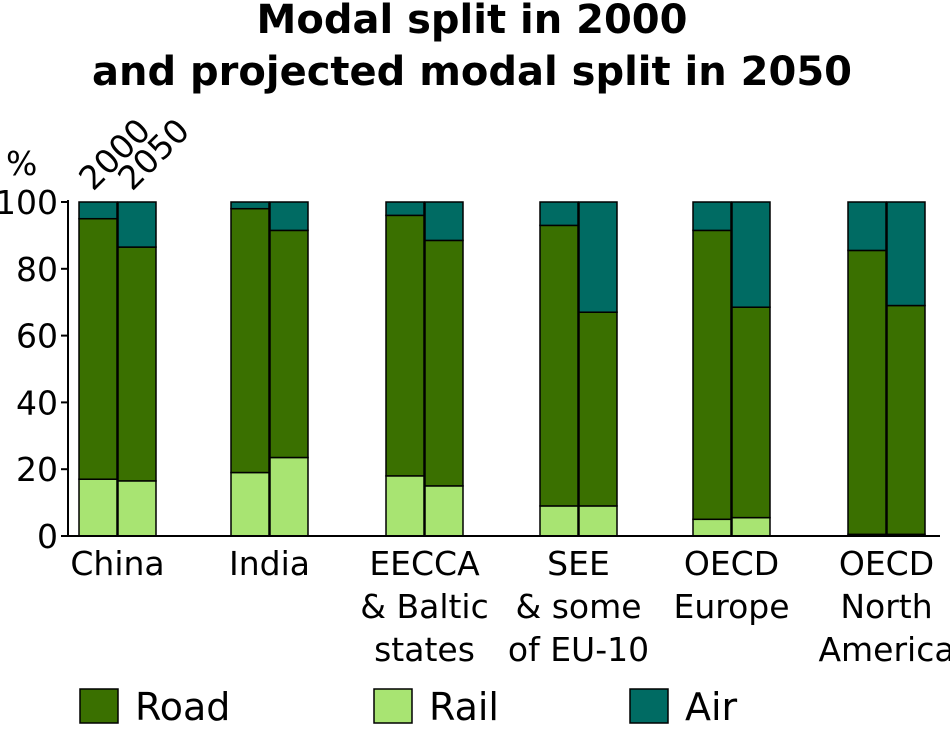 This screenshot has height=729, width=950. I want to click on chart-title-line-1: Modal split in 2000, so click(472, 21).